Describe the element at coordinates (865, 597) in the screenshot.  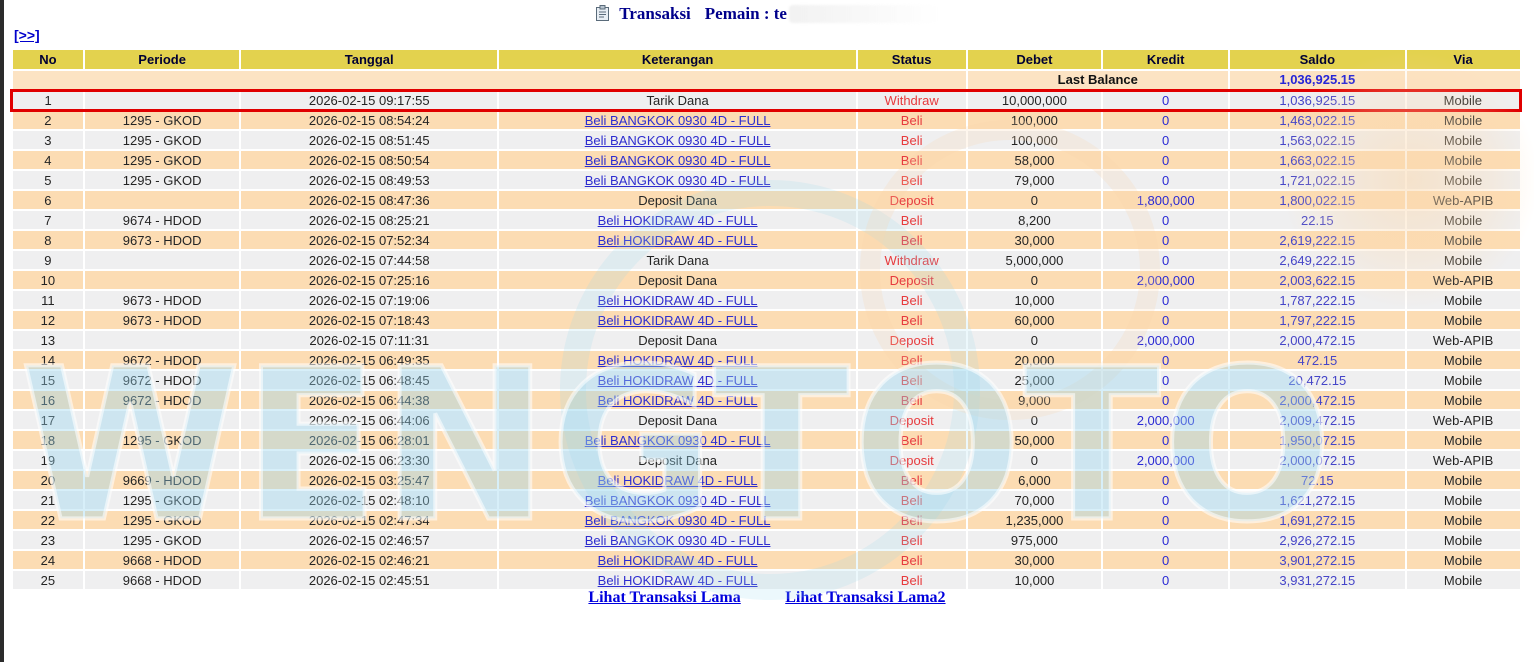
I see `old-transactions2-link: Lihat Transaksi Lama2` at that location.